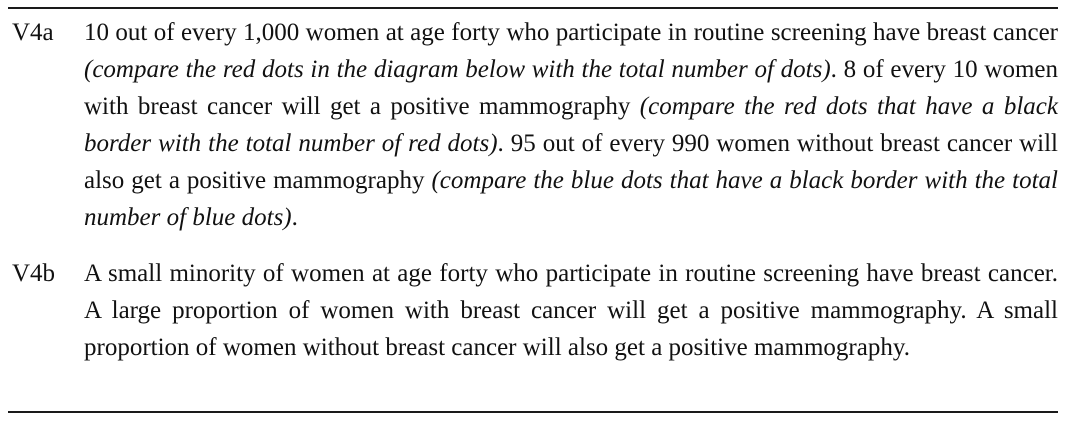 The width and height of the screenshot is (1068, 422). I want to click on table-top-rule, so click(533, 8).